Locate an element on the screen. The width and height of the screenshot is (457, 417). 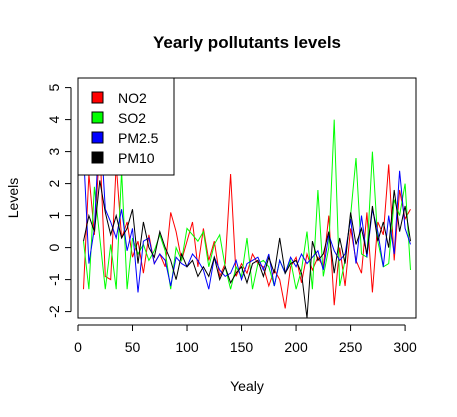
x-axis-label: Yealy is located at coordinates (247, 386).